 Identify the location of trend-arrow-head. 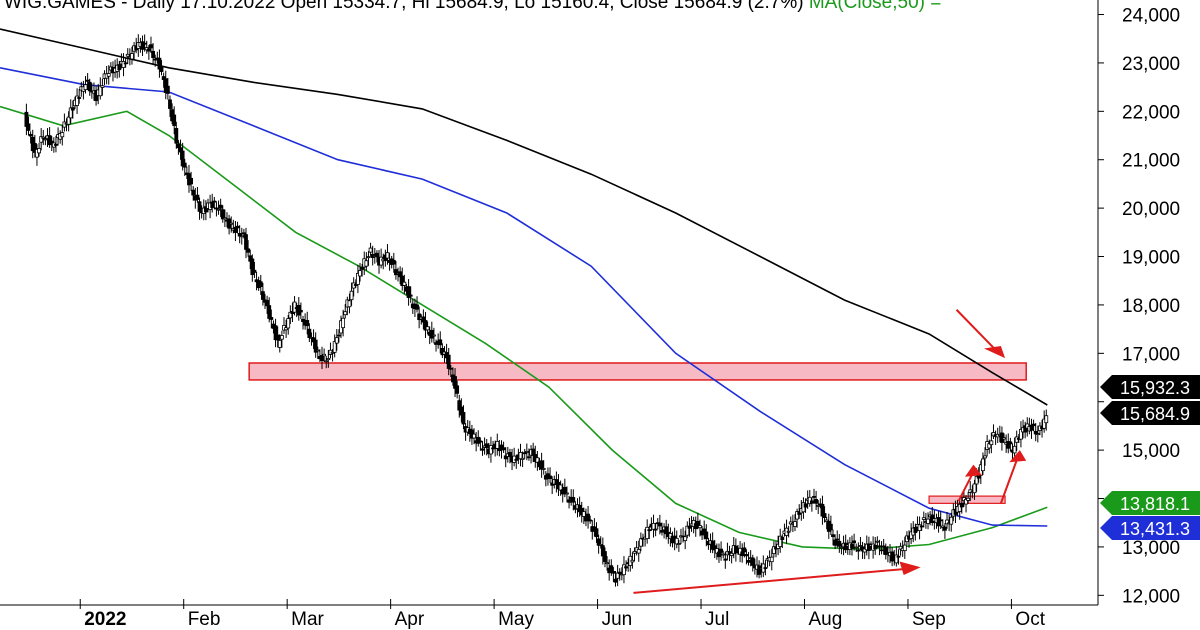
(910, 568).